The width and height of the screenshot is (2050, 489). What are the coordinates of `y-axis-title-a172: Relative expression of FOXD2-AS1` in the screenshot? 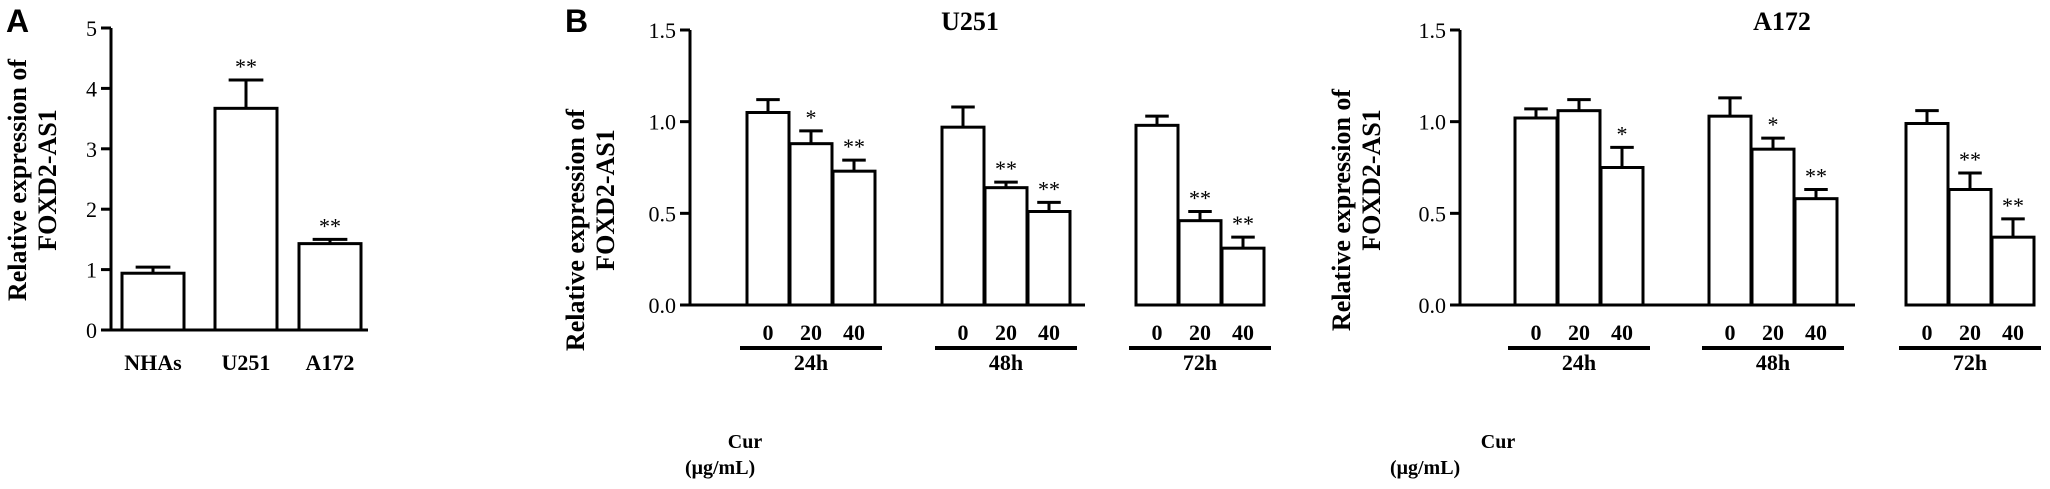 It's located at (1356, 210).